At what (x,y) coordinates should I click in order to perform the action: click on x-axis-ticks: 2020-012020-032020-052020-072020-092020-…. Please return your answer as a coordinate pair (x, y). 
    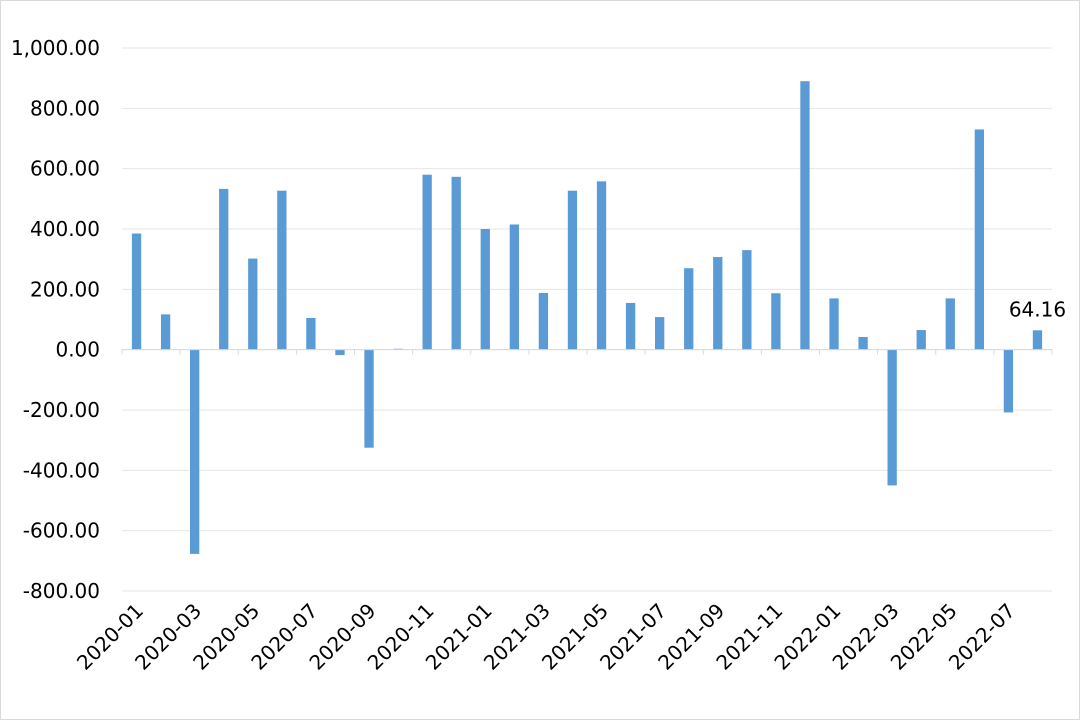
    Looking at the image, I should click on (546, 637).